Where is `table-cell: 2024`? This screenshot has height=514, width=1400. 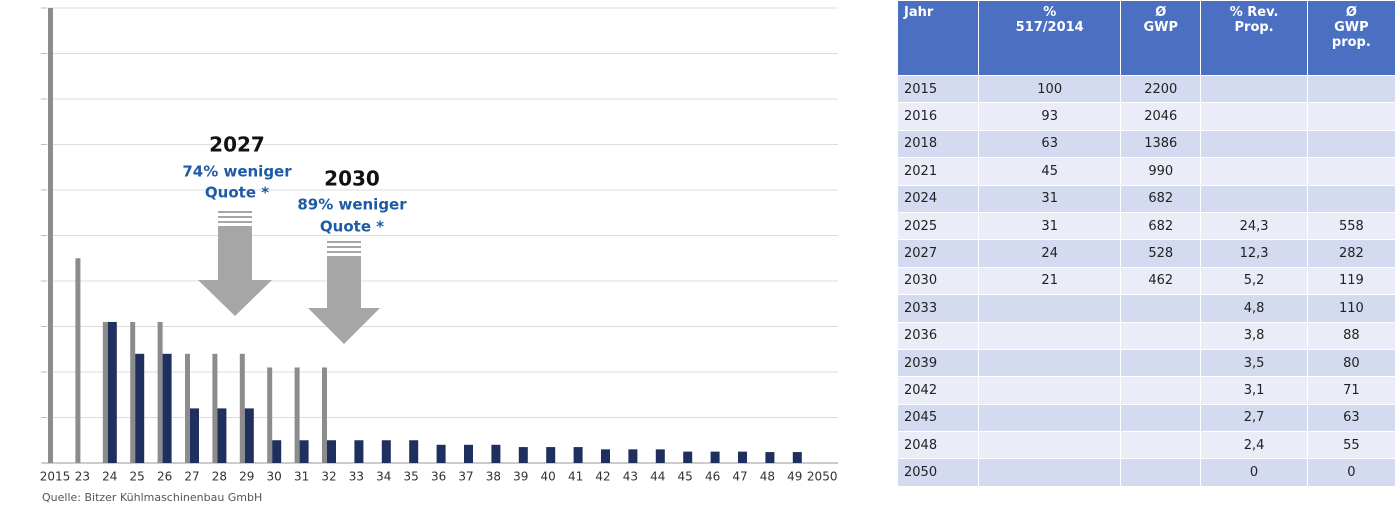
table-cell: 2024 is located at coordinates (938, 198).